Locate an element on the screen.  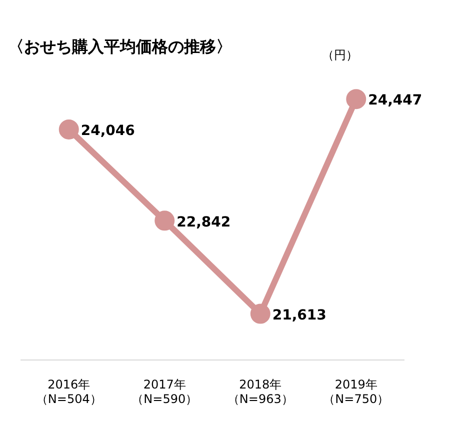
data-label: 24,447 is located at coordinates (395, 100).